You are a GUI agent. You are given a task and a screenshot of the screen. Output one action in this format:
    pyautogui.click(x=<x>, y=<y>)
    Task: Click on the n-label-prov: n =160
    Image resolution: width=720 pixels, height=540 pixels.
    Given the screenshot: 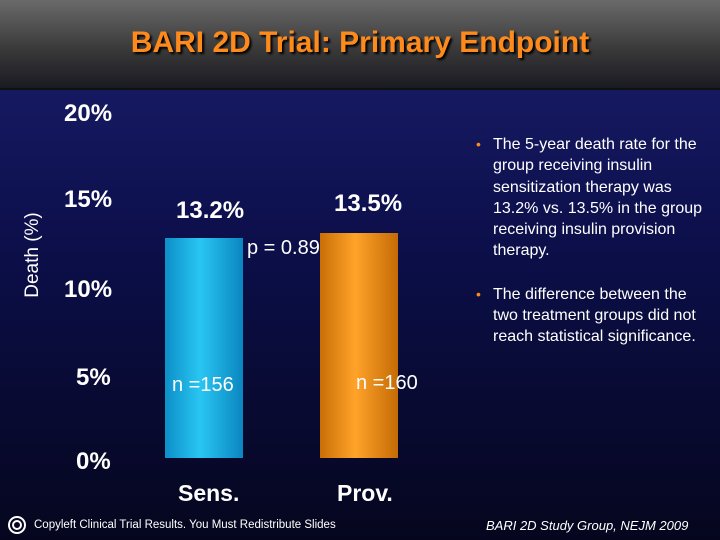 What is the action you would take?
    pyautogui.click(x=387, y=383)
    